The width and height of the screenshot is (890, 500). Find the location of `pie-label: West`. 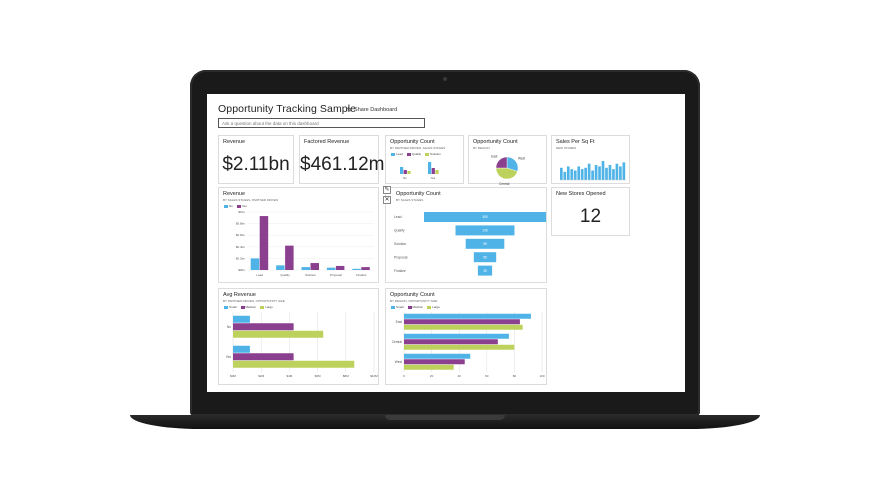

pie-label: West is located at coordinates (521, 159).